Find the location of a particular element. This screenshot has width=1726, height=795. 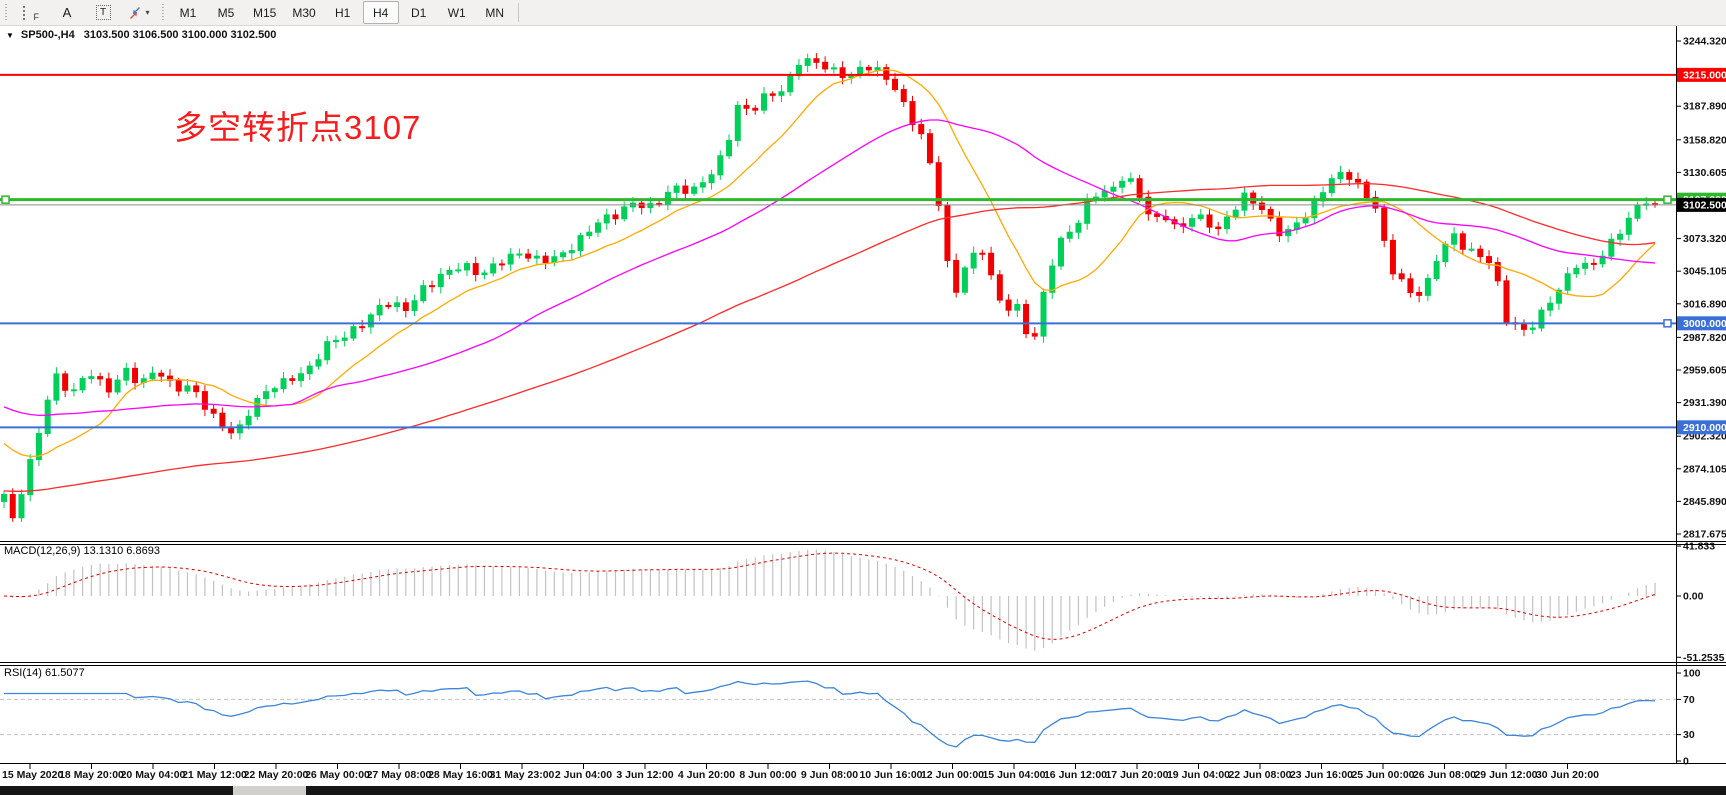

price-axis-label: 3244.320 is located at coordinates (1704, 42).